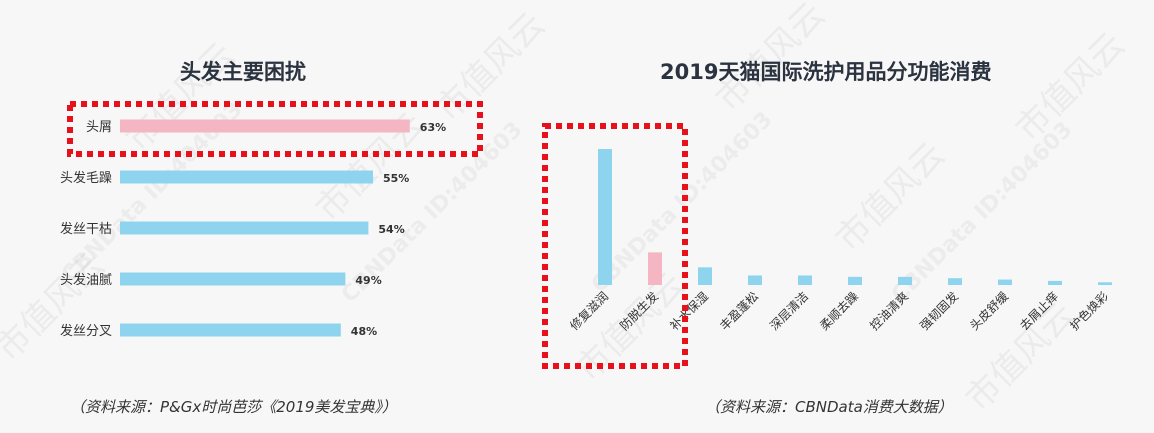 This screenshot has height=433, width=1154. Describe the element at coordinates (391, 229) in the screenshot. I see `data-label: 54%` at that location.